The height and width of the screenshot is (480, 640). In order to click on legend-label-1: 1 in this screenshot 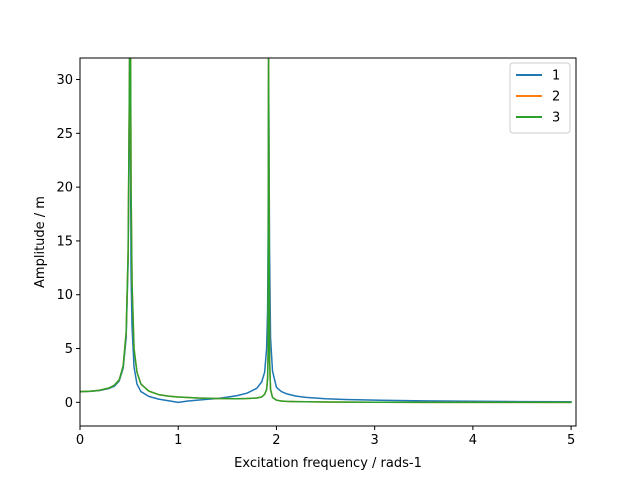, I will do `click(556, 76)`.